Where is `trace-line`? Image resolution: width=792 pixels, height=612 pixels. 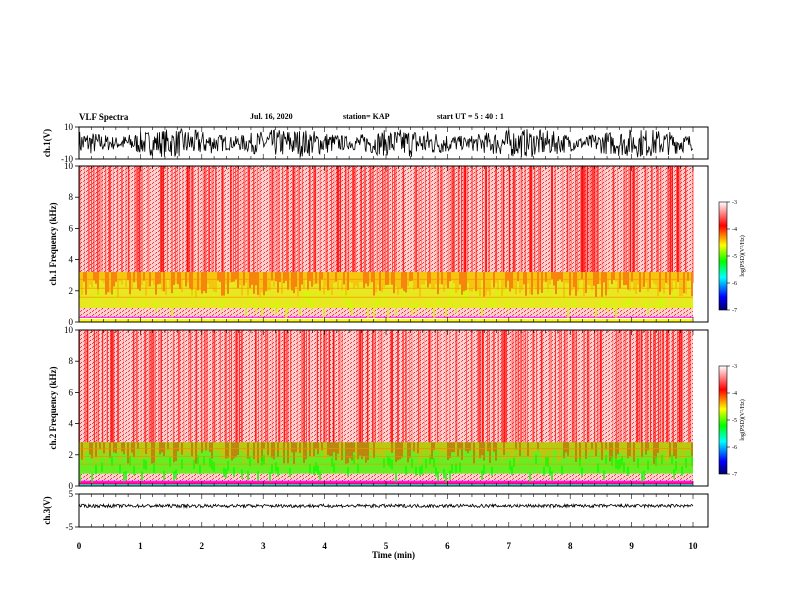 trace-line is located at coordinates (386, 506).